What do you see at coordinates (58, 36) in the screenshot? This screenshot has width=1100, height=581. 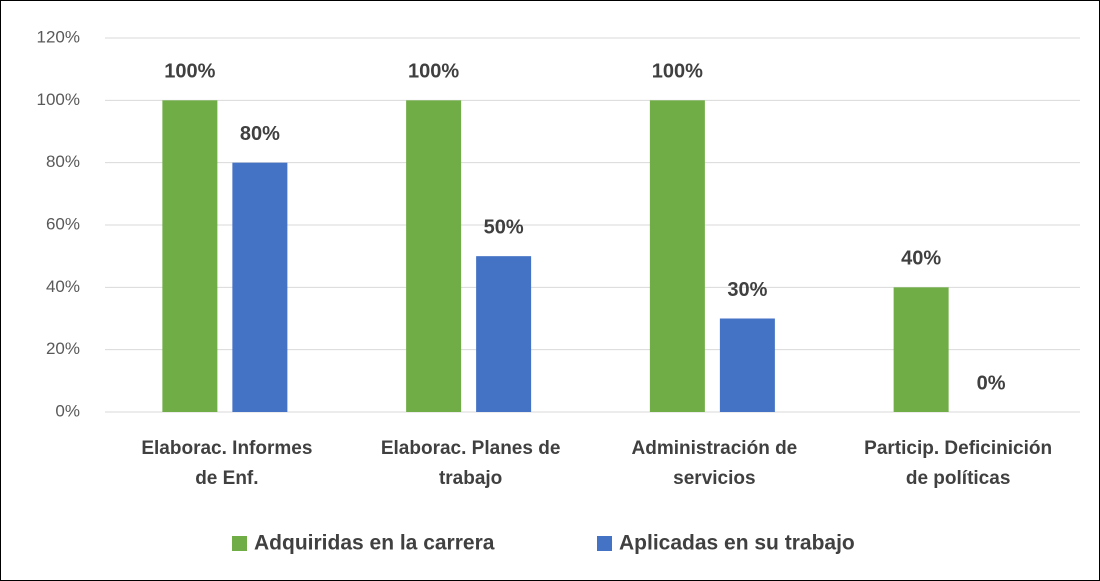 I see `y-tick-label: 120%` at bounding box center [58, 36].